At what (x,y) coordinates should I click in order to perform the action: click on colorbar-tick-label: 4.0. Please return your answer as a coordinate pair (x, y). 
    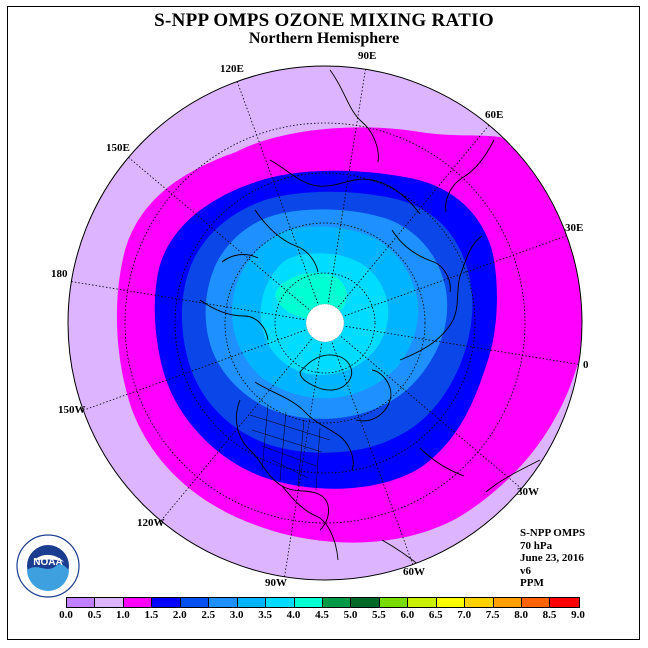
    Looking at the image, I should click on (293, 615).